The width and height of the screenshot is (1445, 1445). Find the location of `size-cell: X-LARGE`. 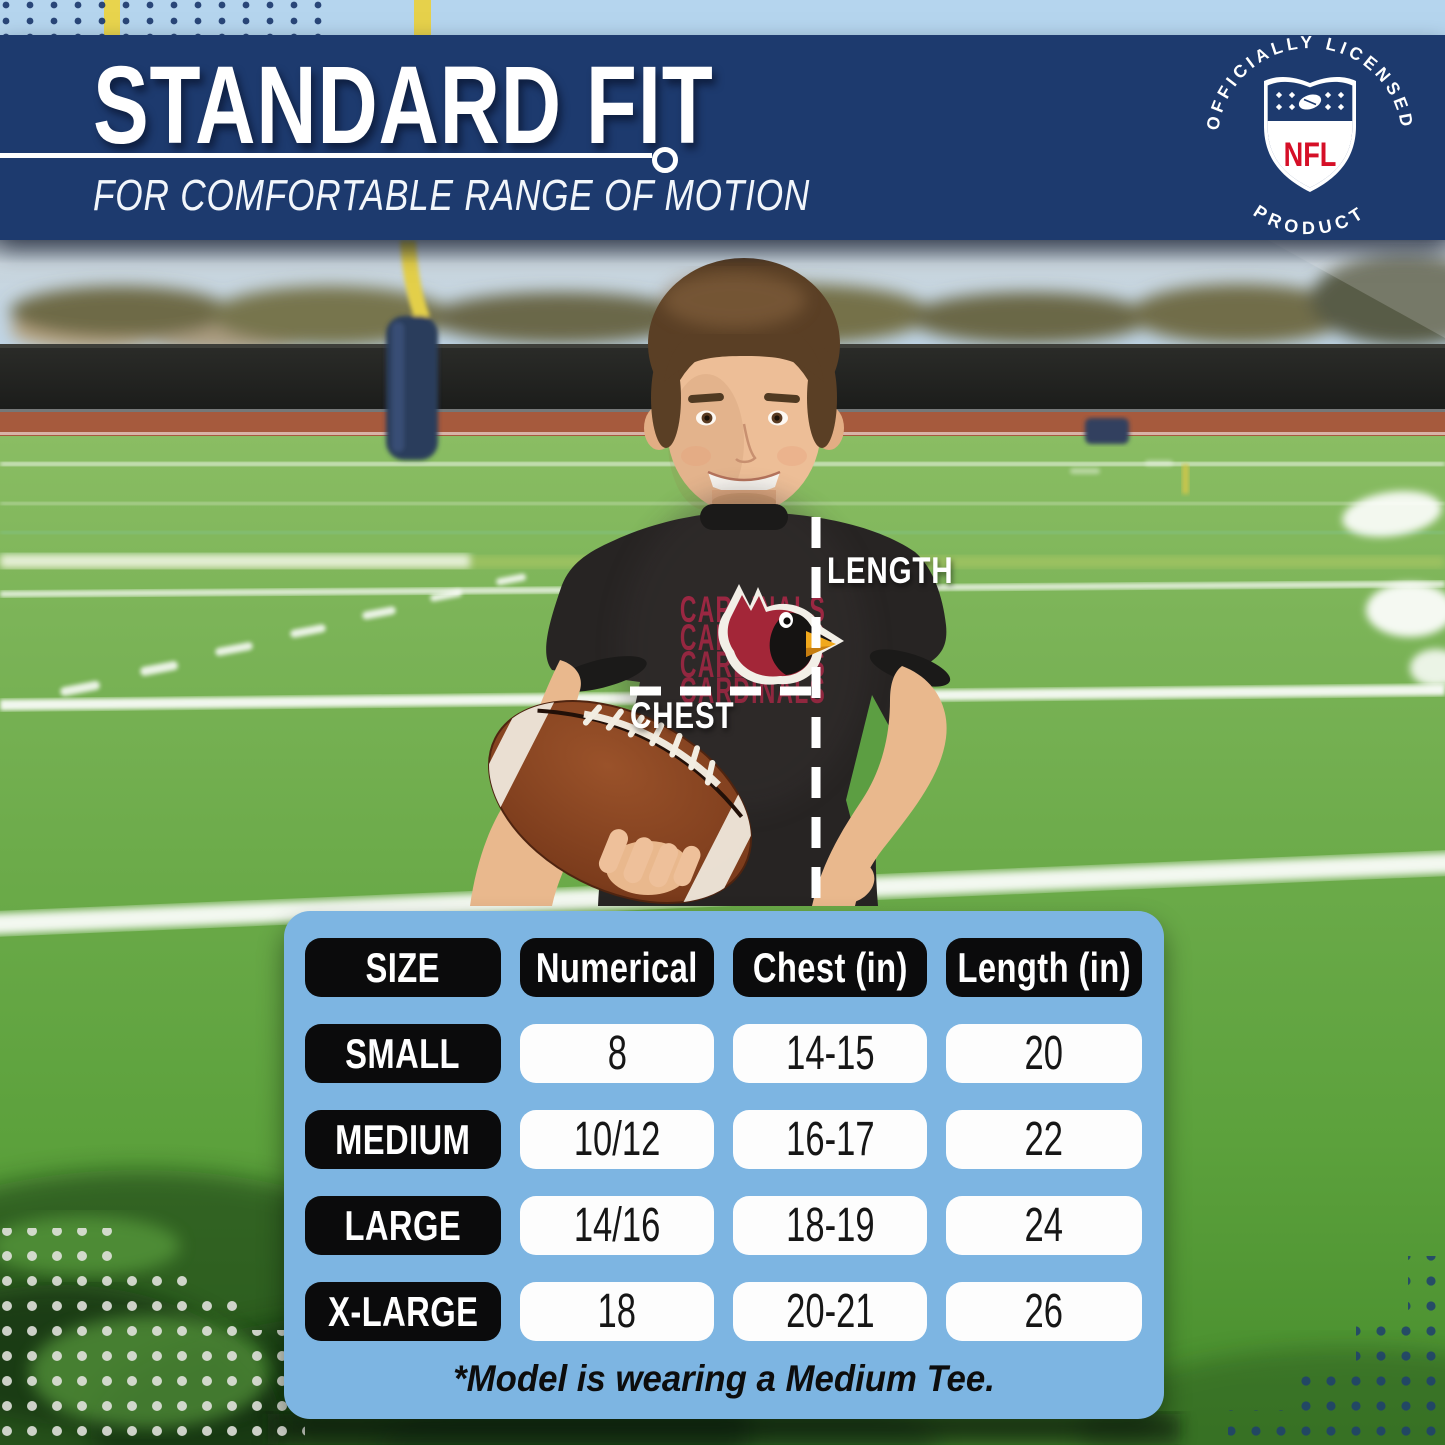

size-cell: X-LARGE is located at coordinates (403, 1311).